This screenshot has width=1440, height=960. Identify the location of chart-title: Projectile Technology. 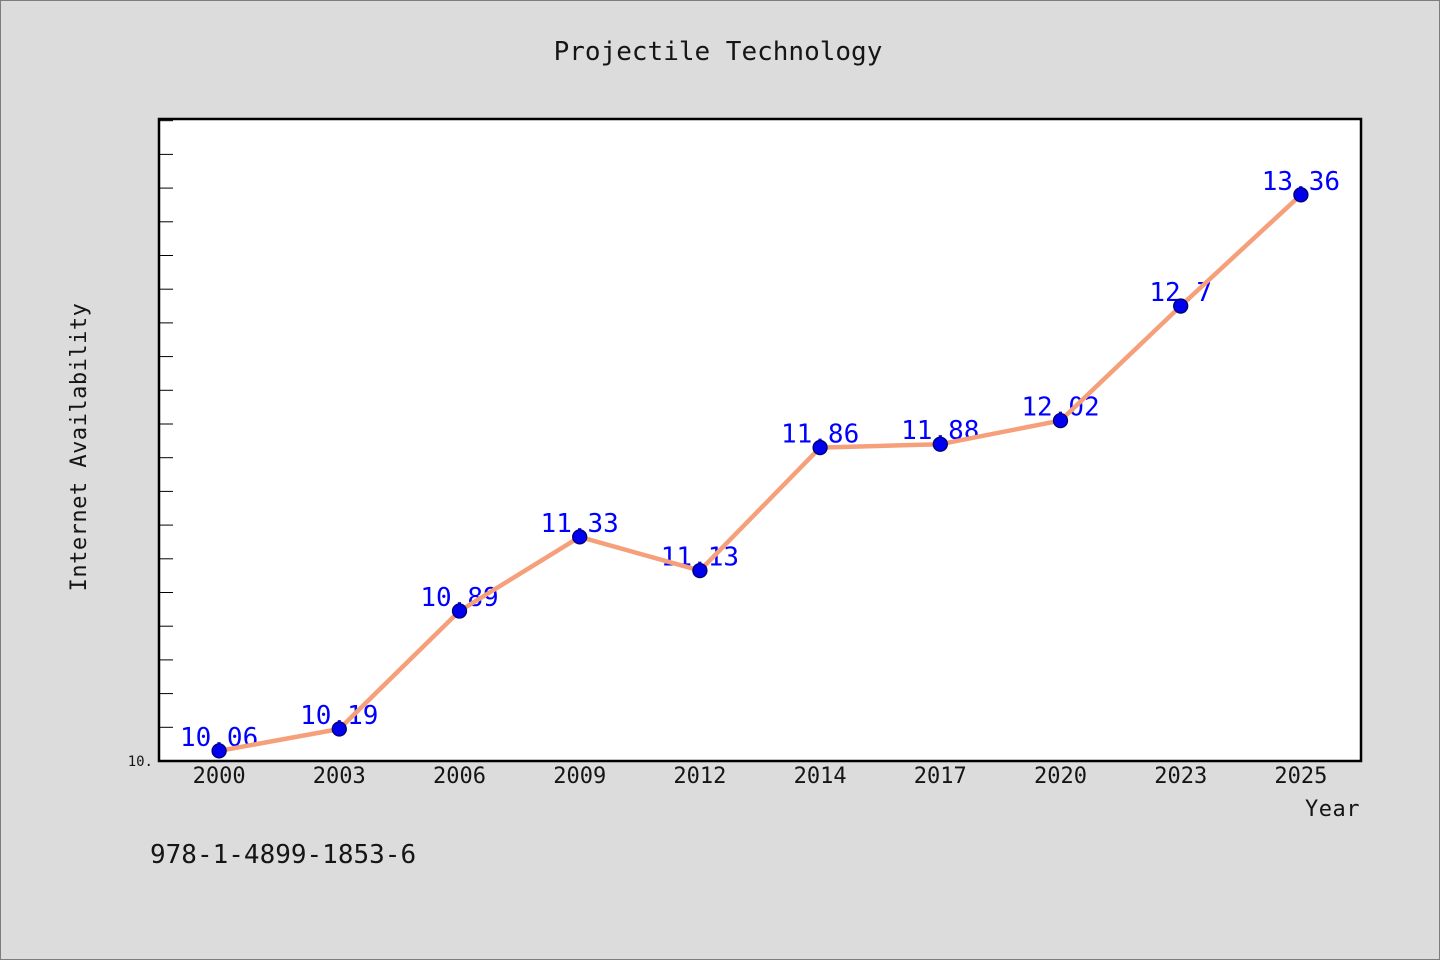
(718, 52).